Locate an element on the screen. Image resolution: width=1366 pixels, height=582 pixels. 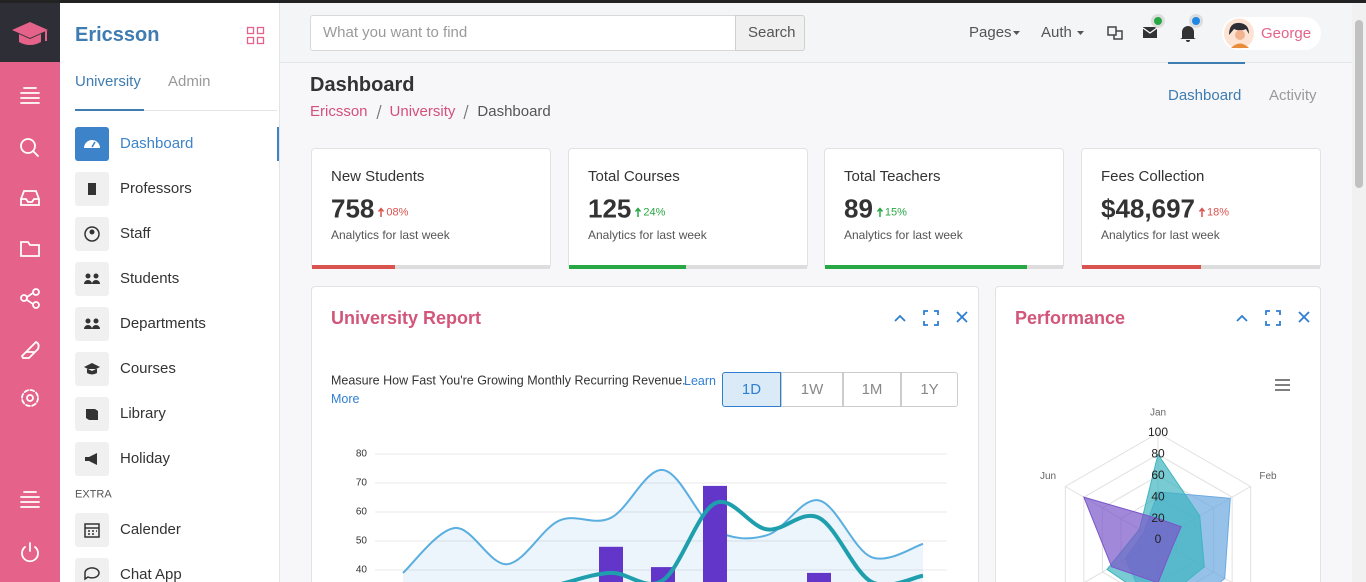
nav-menu: Pages is located at coordinates (990, 32).